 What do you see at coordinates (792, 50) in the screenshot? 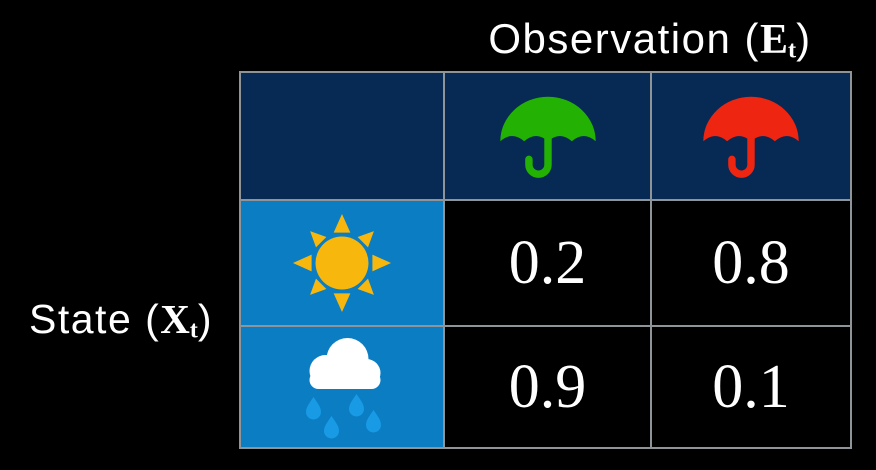
I see `observation-subscript: t` at bounding box center [792, 50].